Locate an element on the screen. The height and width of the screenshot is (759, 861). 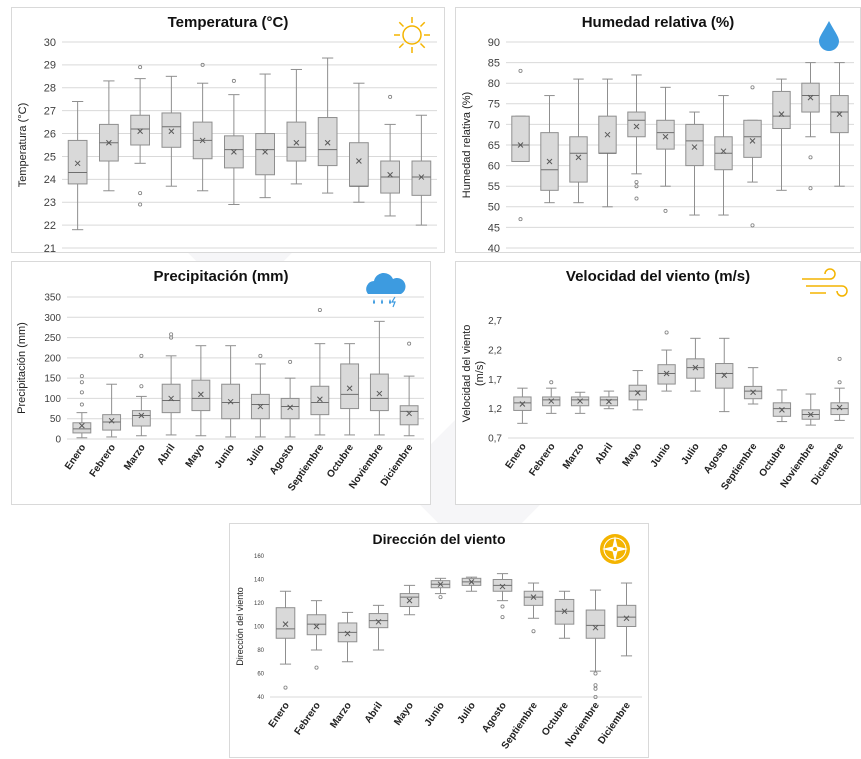
cloud-shape is located at coordinates (386, 283).